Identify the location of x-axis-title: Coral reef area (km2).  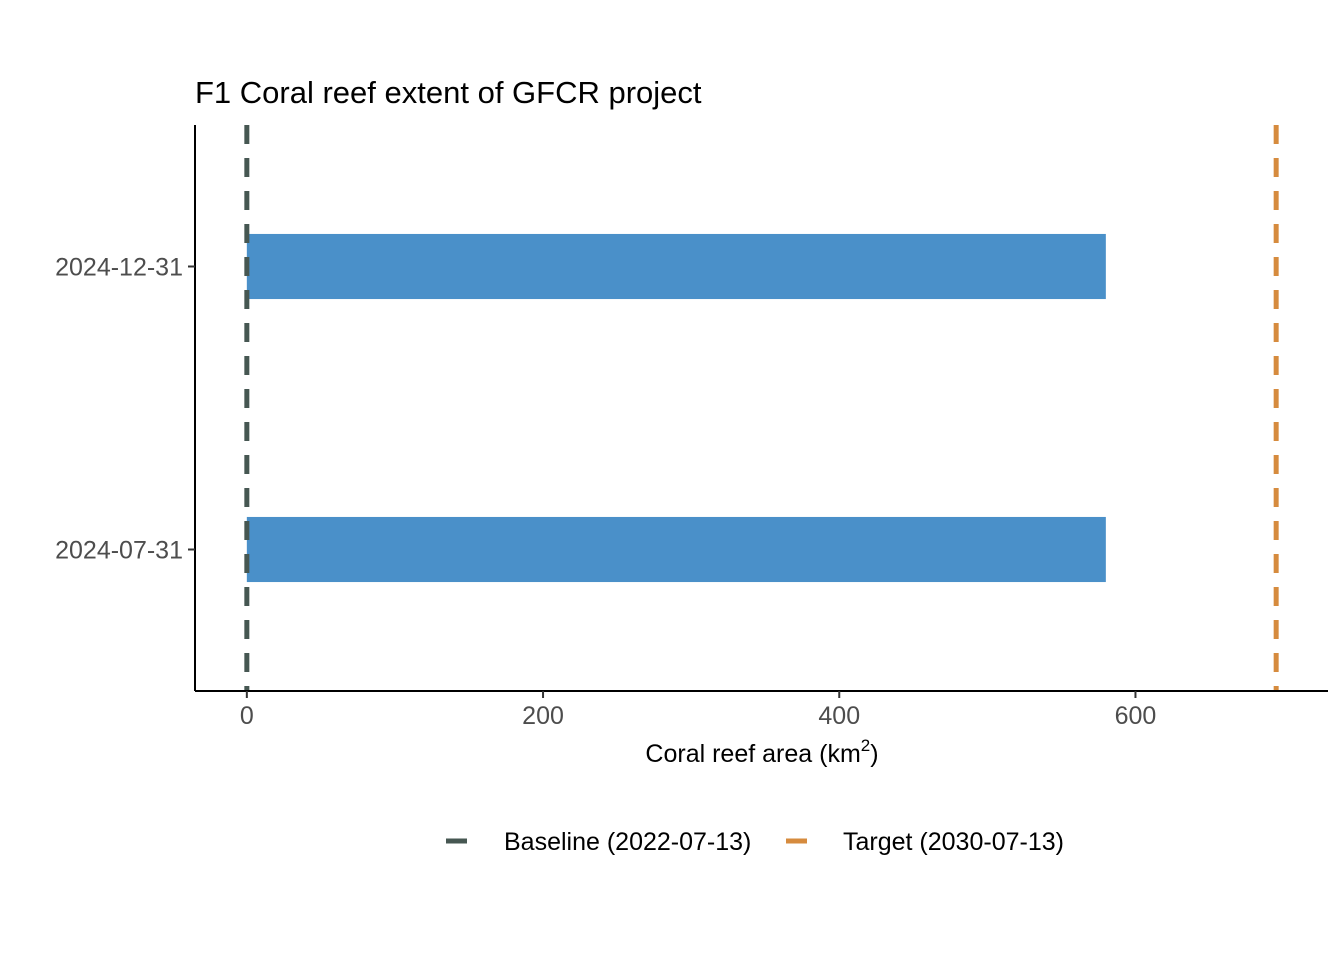
(761, 752).